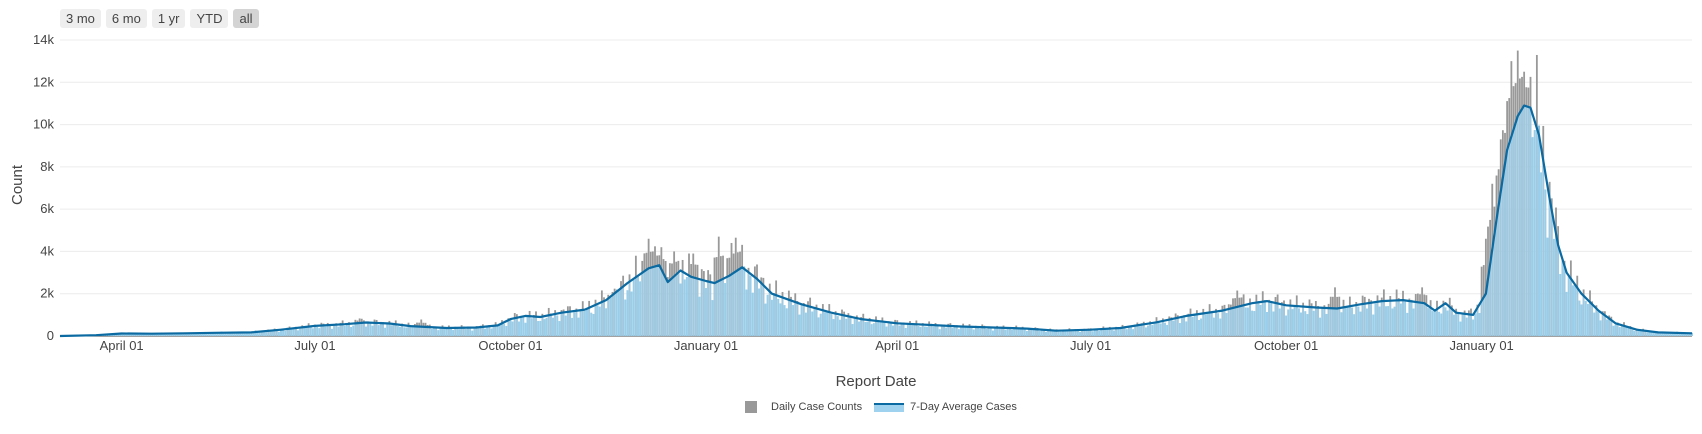 The image size is (1702, 434). I want to click on legend-item-daily: Daily Case Counts, so click(803, 407).